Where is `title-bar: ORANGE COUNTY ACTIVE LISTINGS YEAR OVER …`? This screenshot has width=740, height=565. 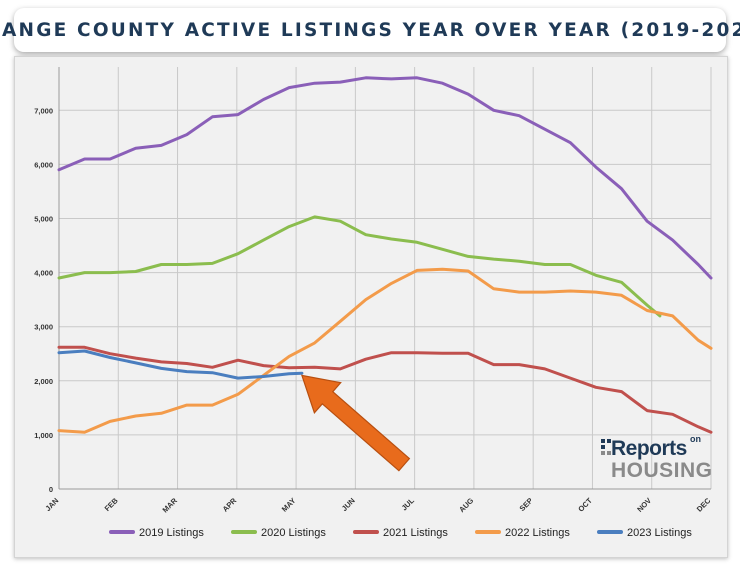 title-bar: ORANGE COUNTY ACTIVE LISTINGS YEAR OVER … is located at coordinates (370, 30).